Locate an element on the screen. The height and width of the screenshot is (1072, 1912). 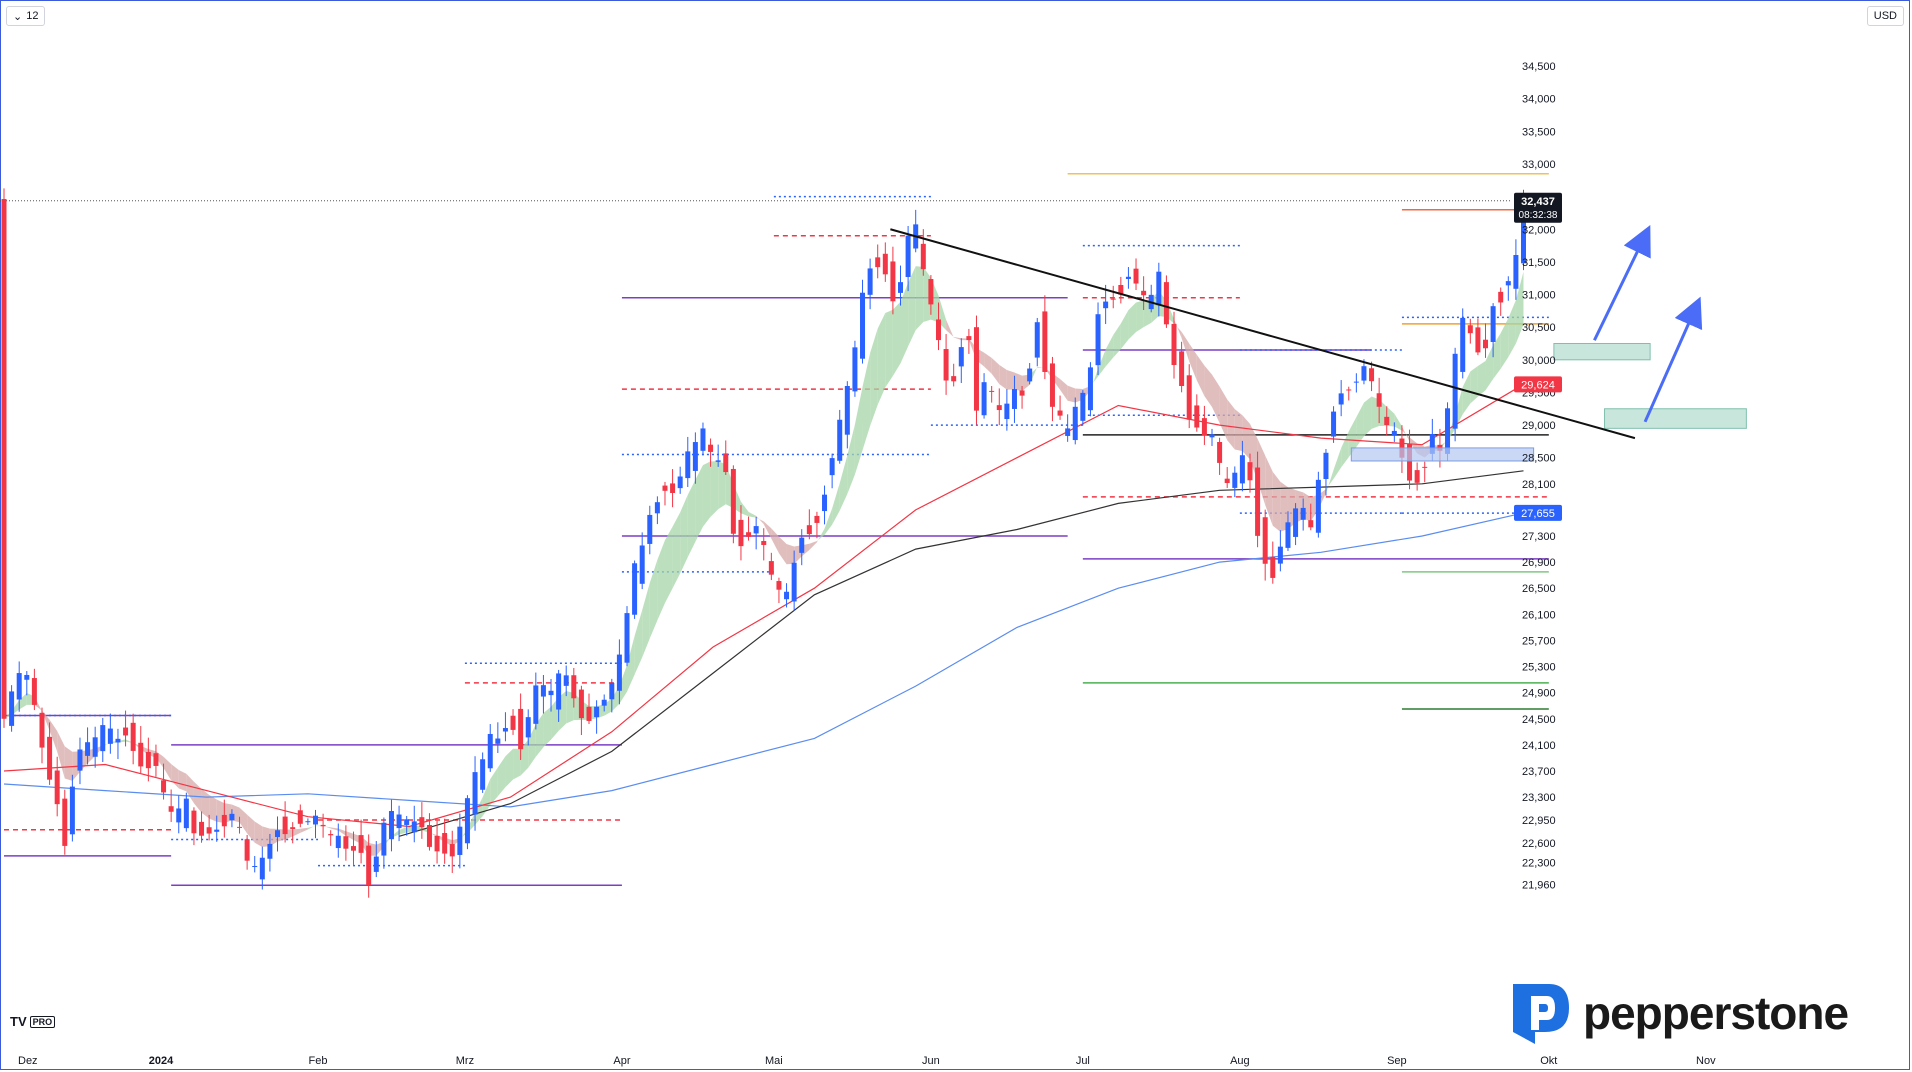
x-tick-label: Aug is located at coordinates (1240, 1061).